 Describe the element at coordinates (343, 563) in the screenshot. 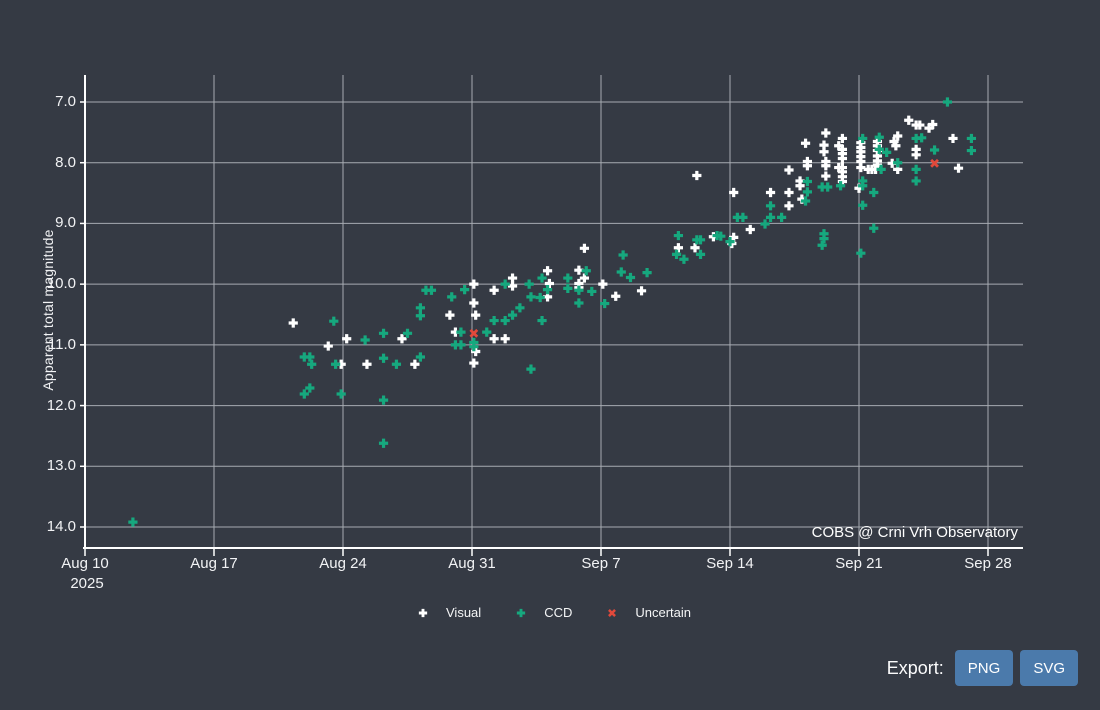

I see `x-tick-label: Aug 24` at that location.